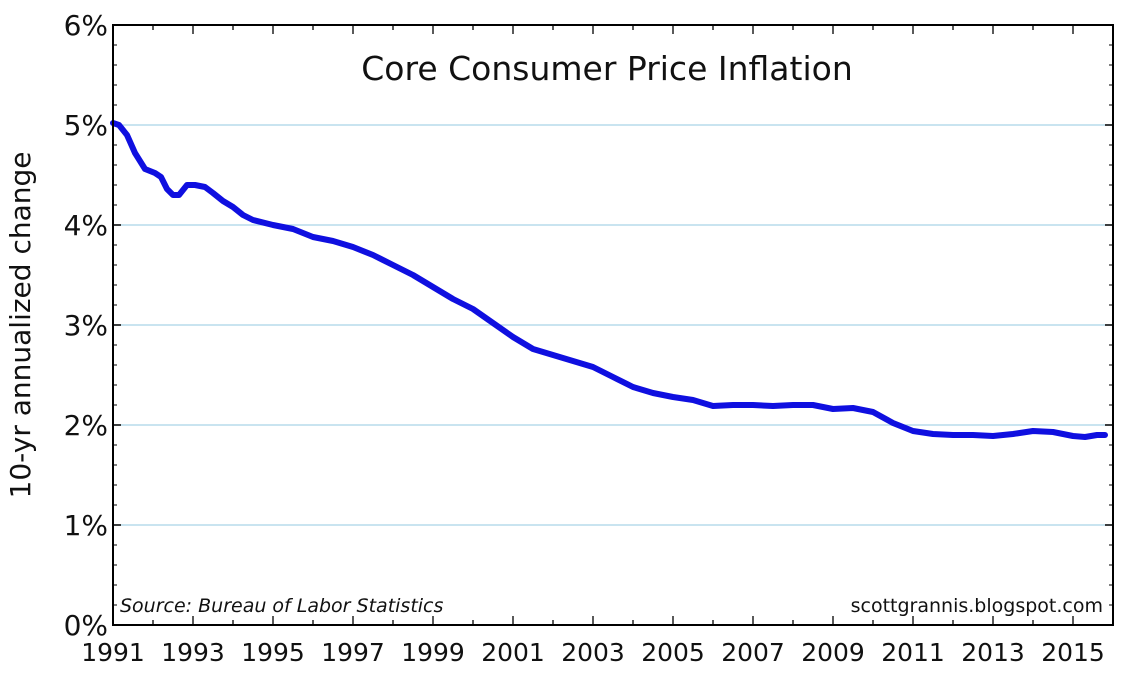  Describe the element at coordinates (273, 652) in the screenshot. I see `x-tick-label: 1995` at that location.